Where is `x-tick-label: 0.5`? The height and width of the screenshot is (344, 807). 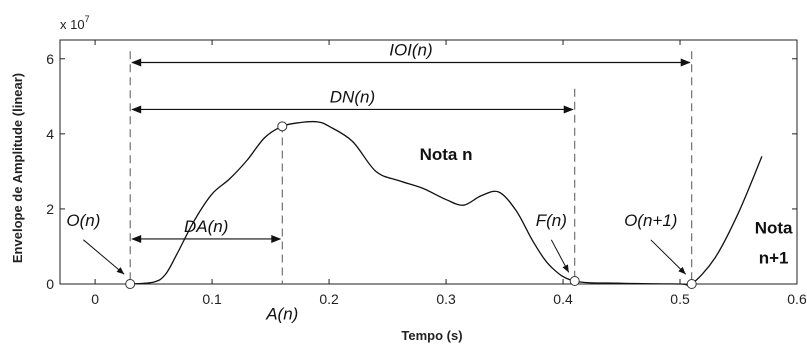 x-tick-label: 0.5 is located at coordinates (680, 299).